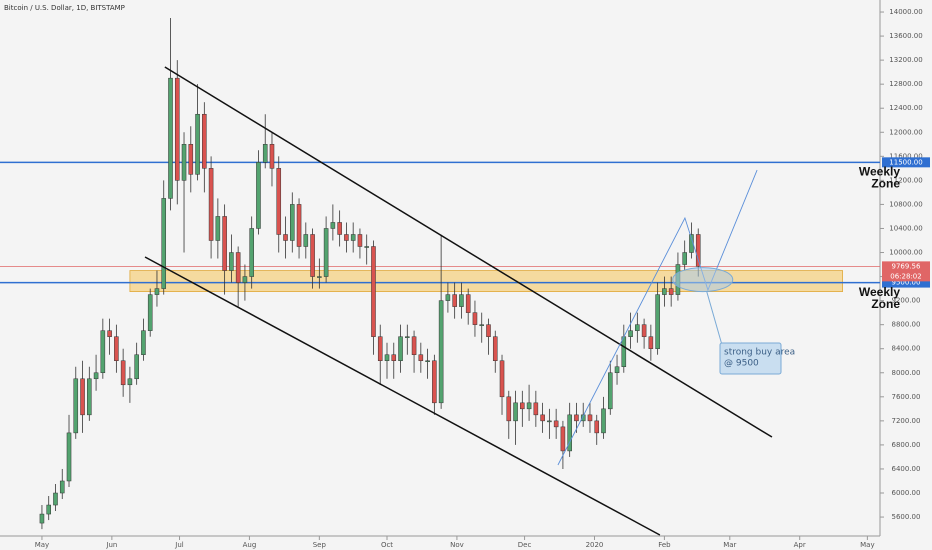  Describe the element at coordinates (906, 445) in the screenshot. I see `y-tick-label: 6800.00` at that location.